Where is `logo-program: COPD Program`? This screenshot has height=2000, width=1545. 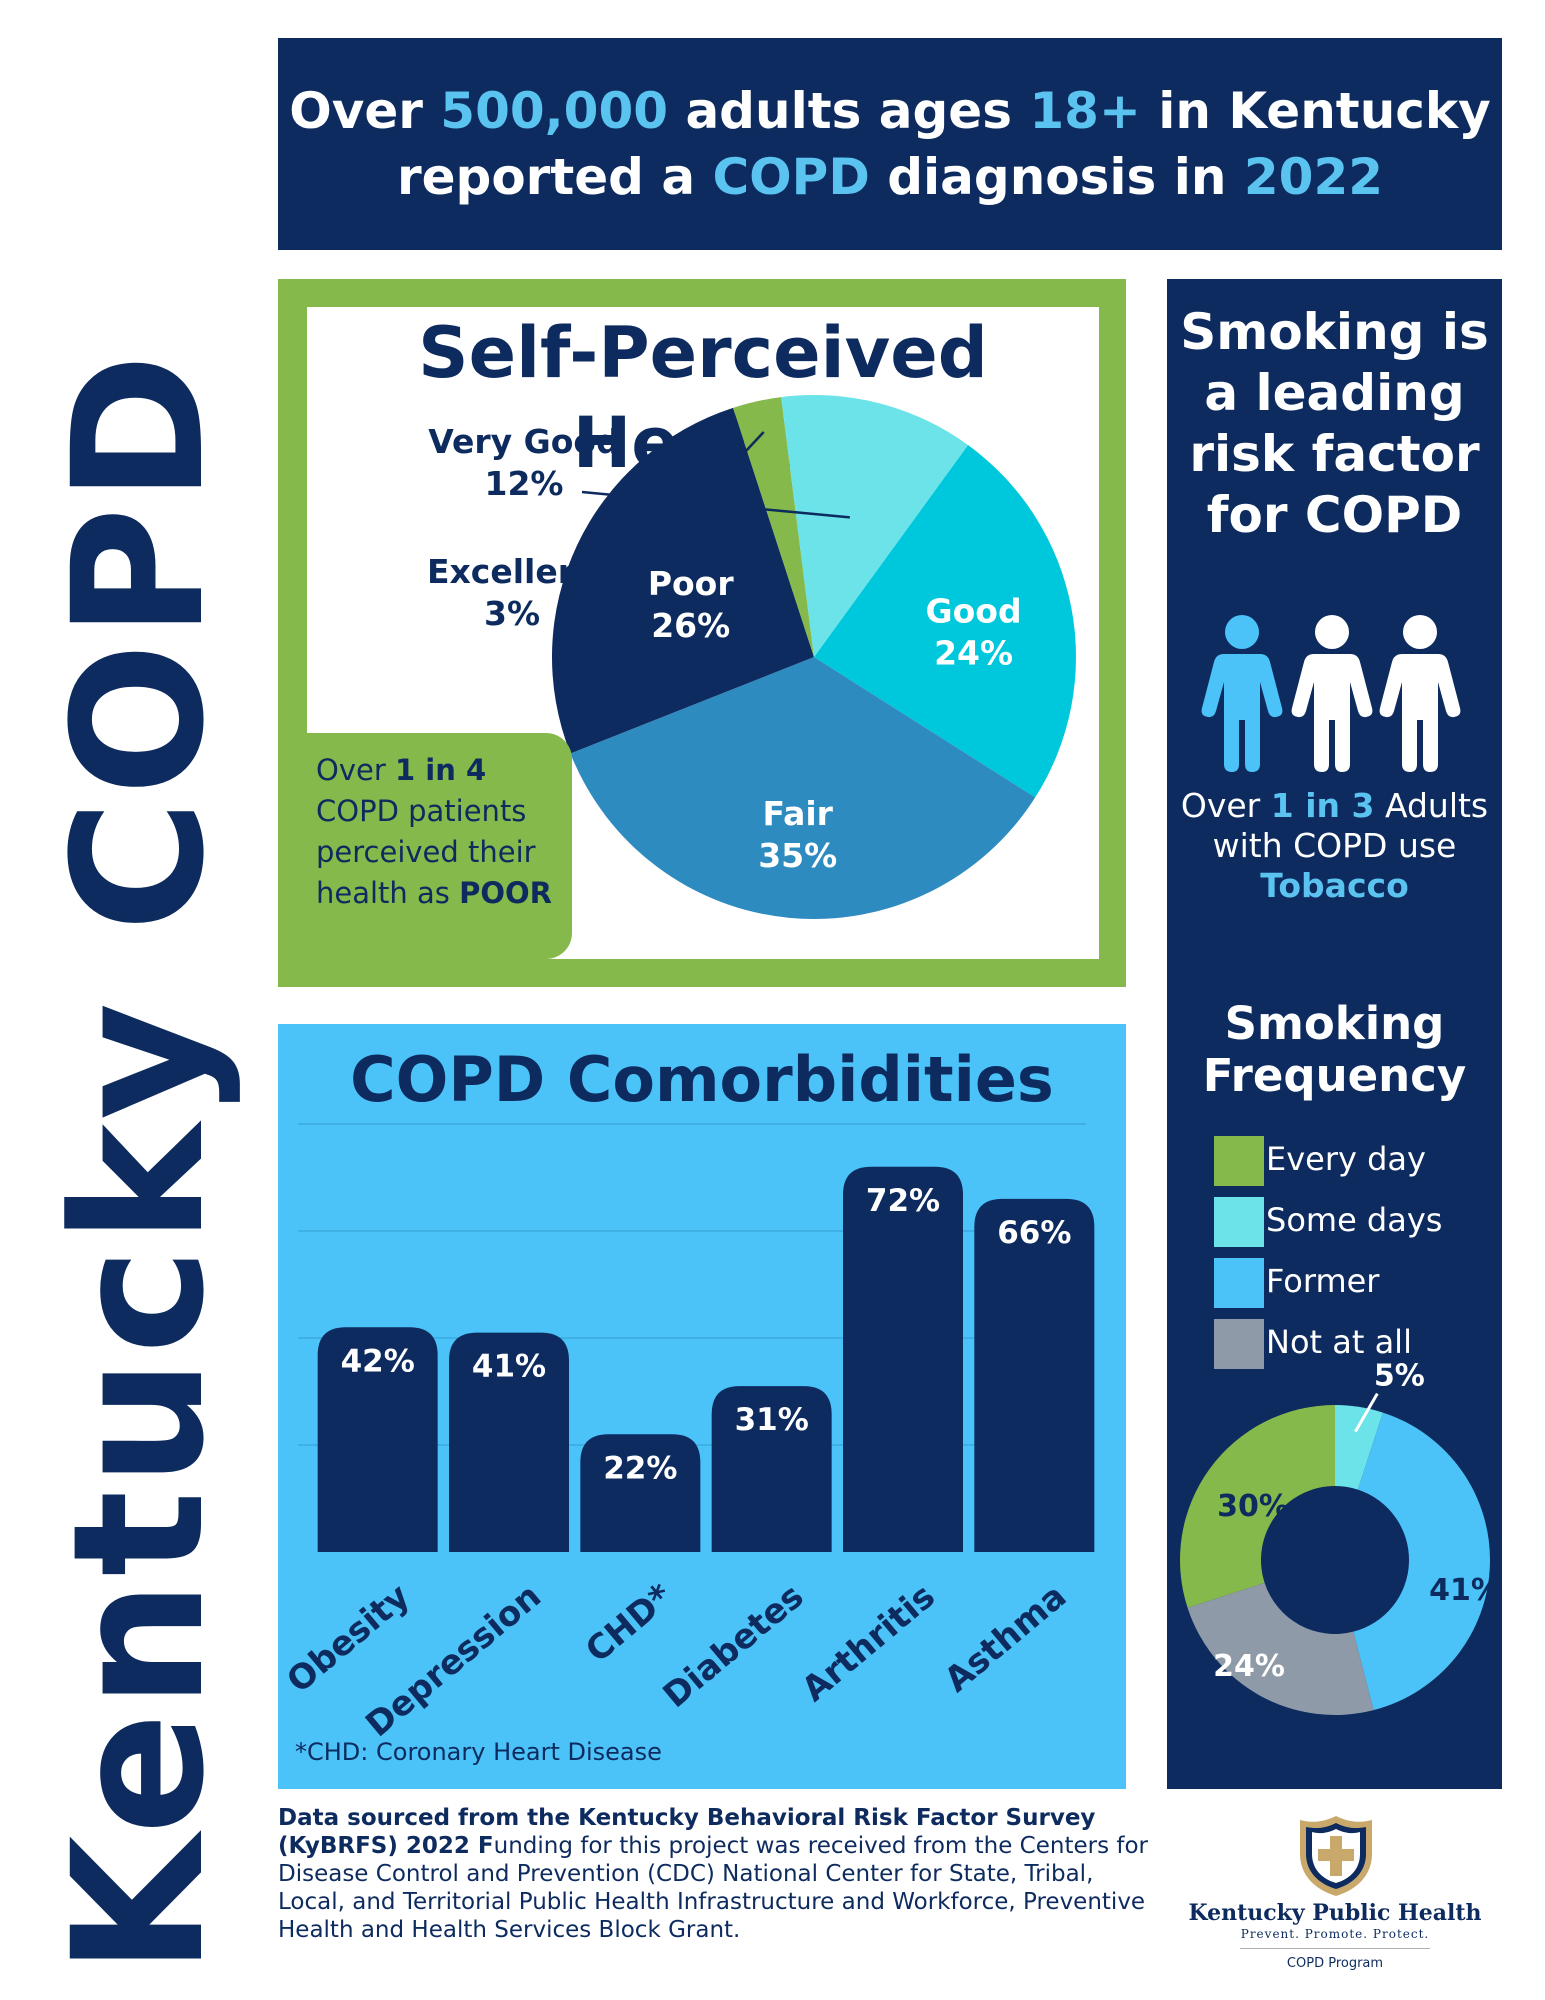
logo-program: COPD Program is located at coordinates (1335, 1963).